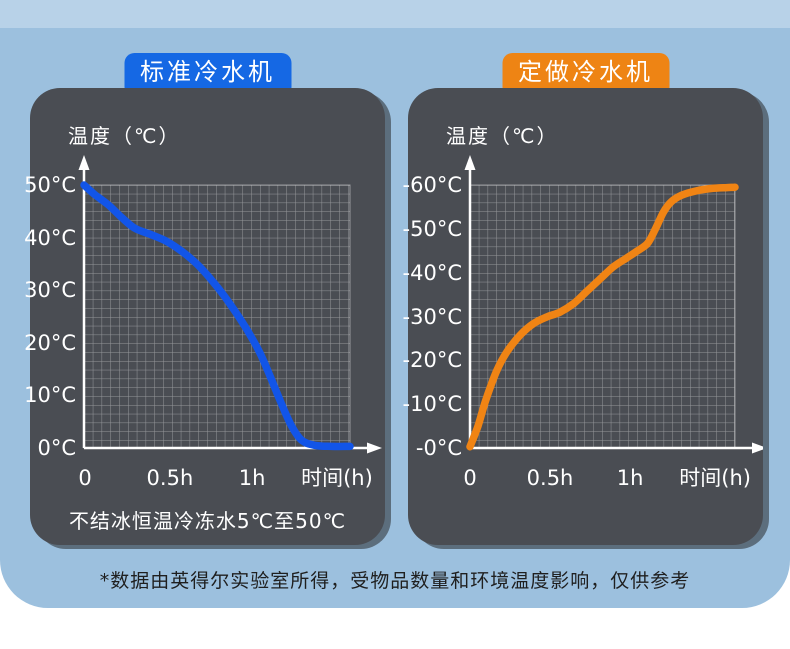 The width and height of the screenshot is (790, 649). I want to click on top-strip, so click(395, 14).